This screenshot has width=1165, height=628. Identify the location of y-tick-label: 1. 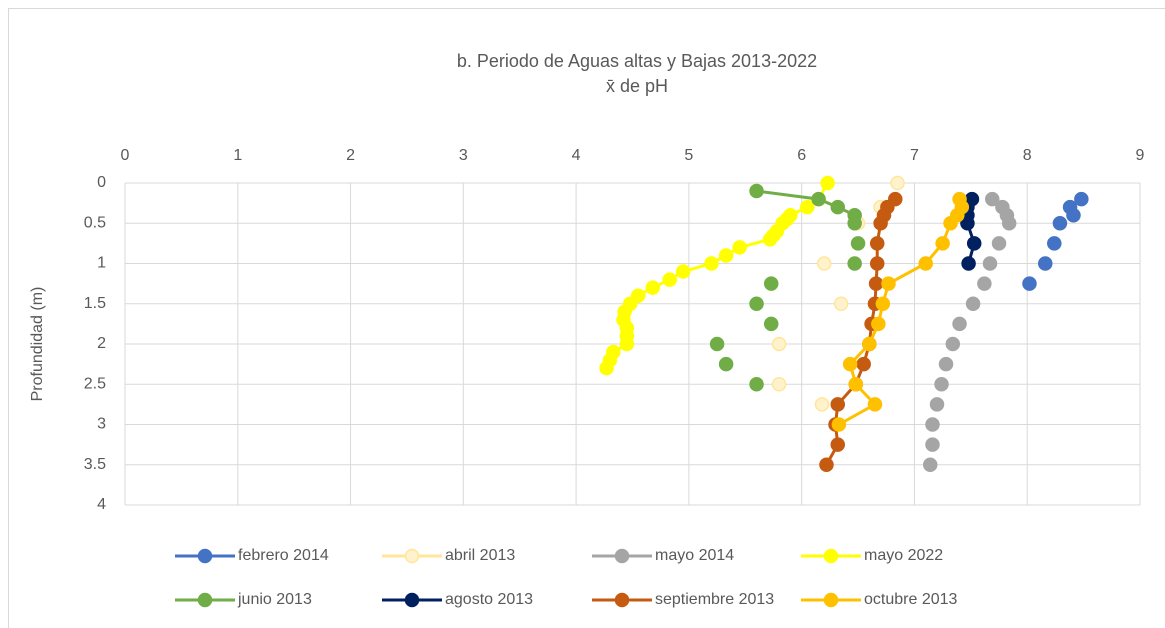
(101, 263).